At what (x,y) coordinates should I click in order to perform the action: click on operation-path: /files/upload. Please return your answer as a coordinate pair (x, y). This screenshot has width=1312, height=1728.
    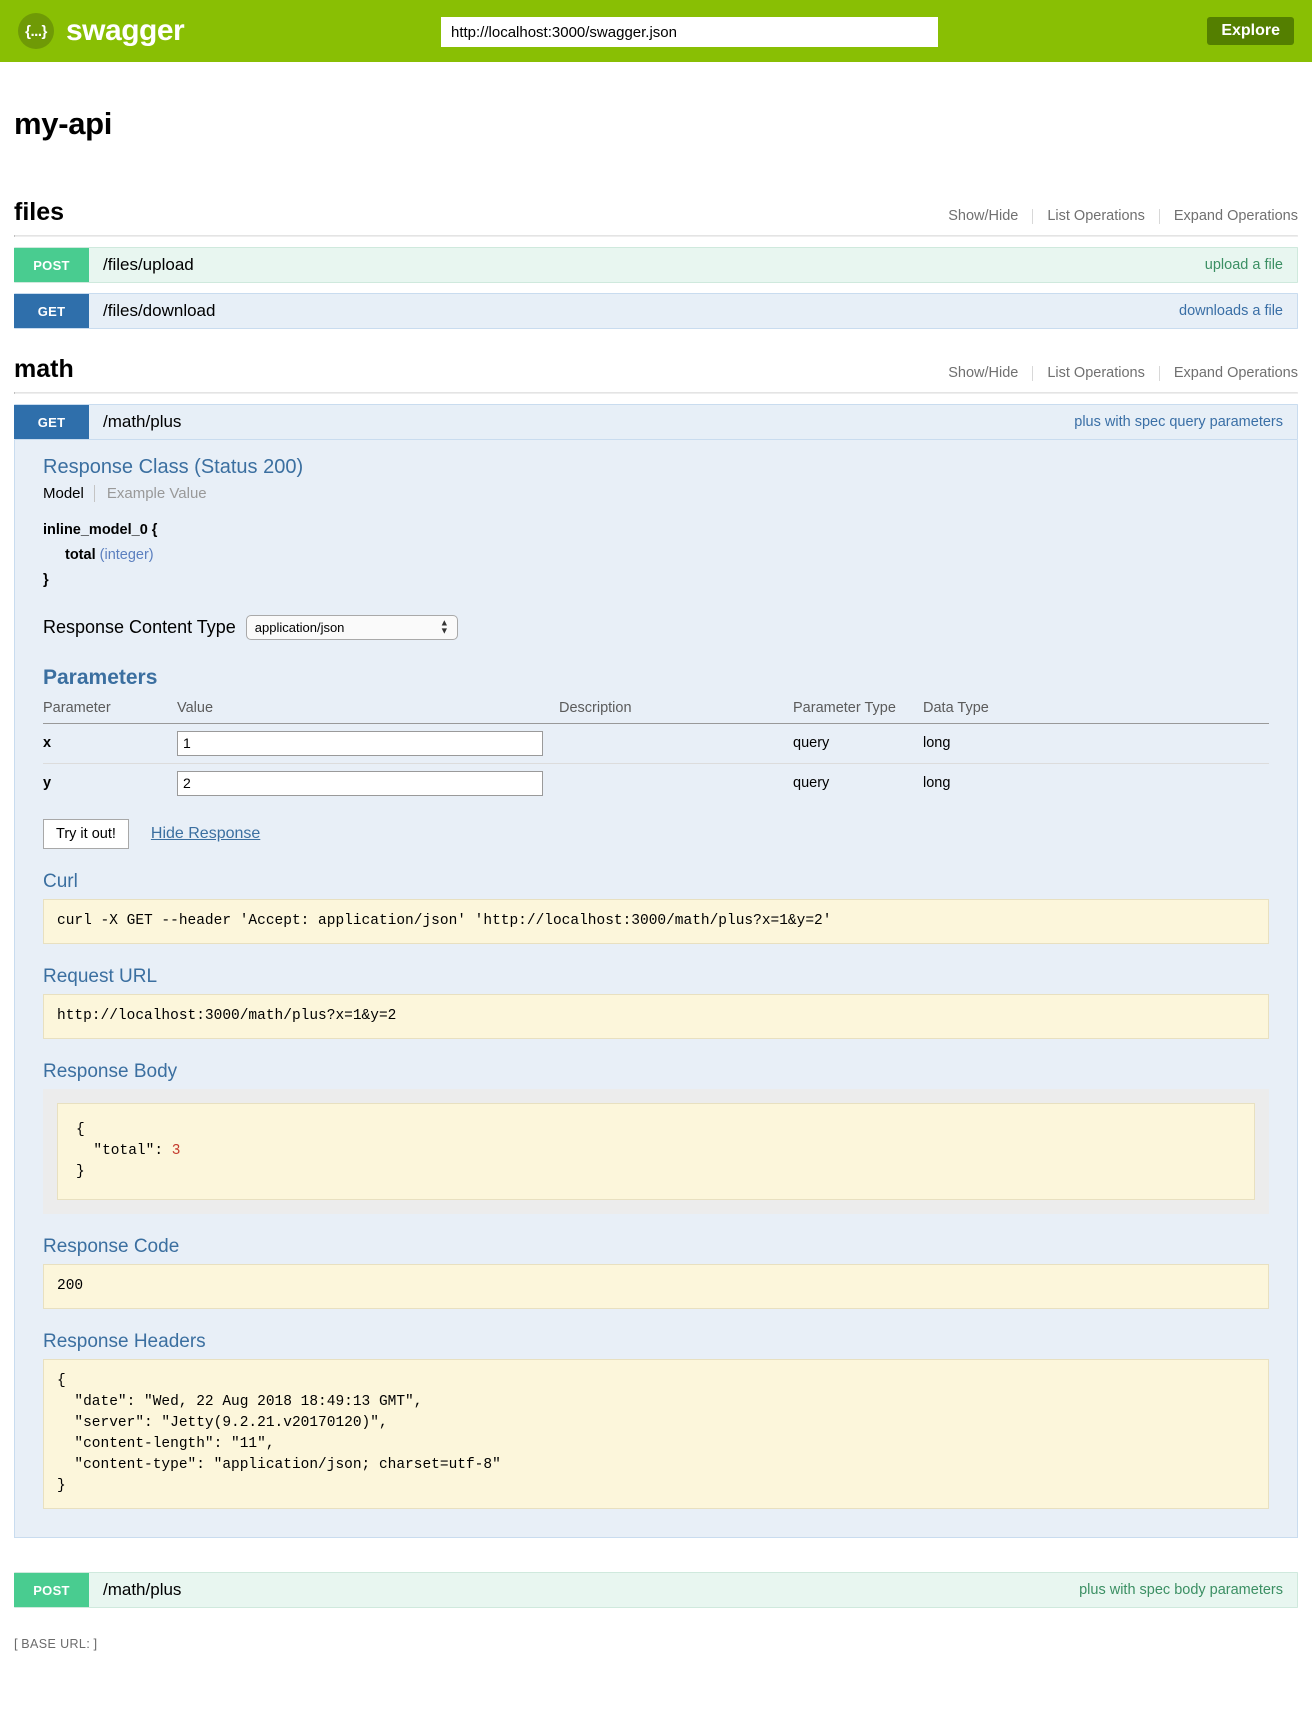
    Looking at the image, I should click on (148, 264).